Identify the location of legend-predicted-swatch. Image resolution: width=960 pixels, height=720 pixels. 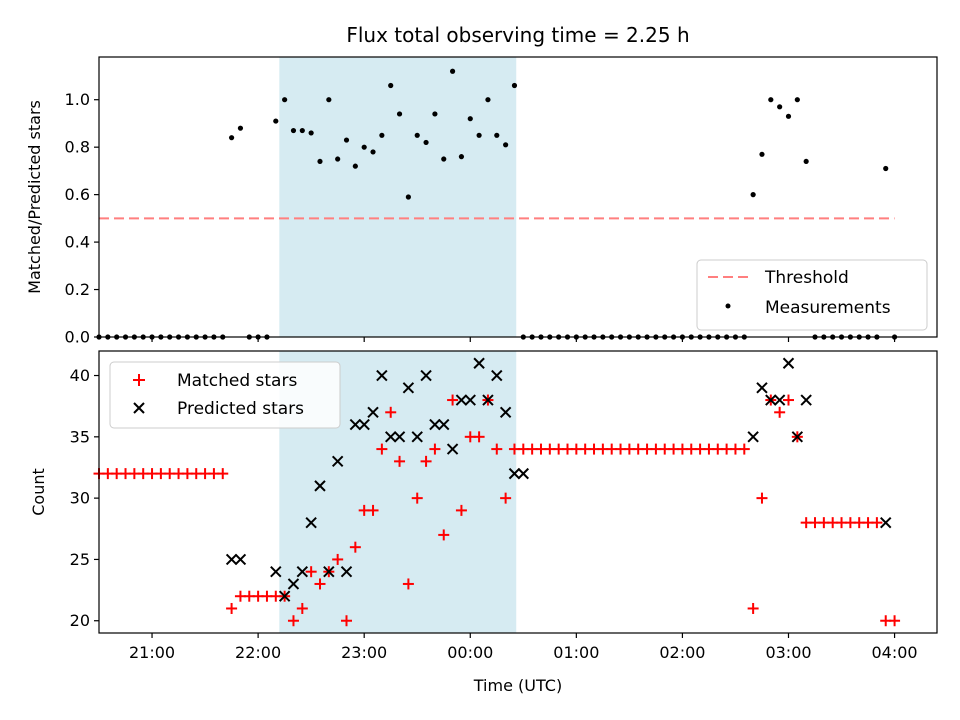
(139, 408).